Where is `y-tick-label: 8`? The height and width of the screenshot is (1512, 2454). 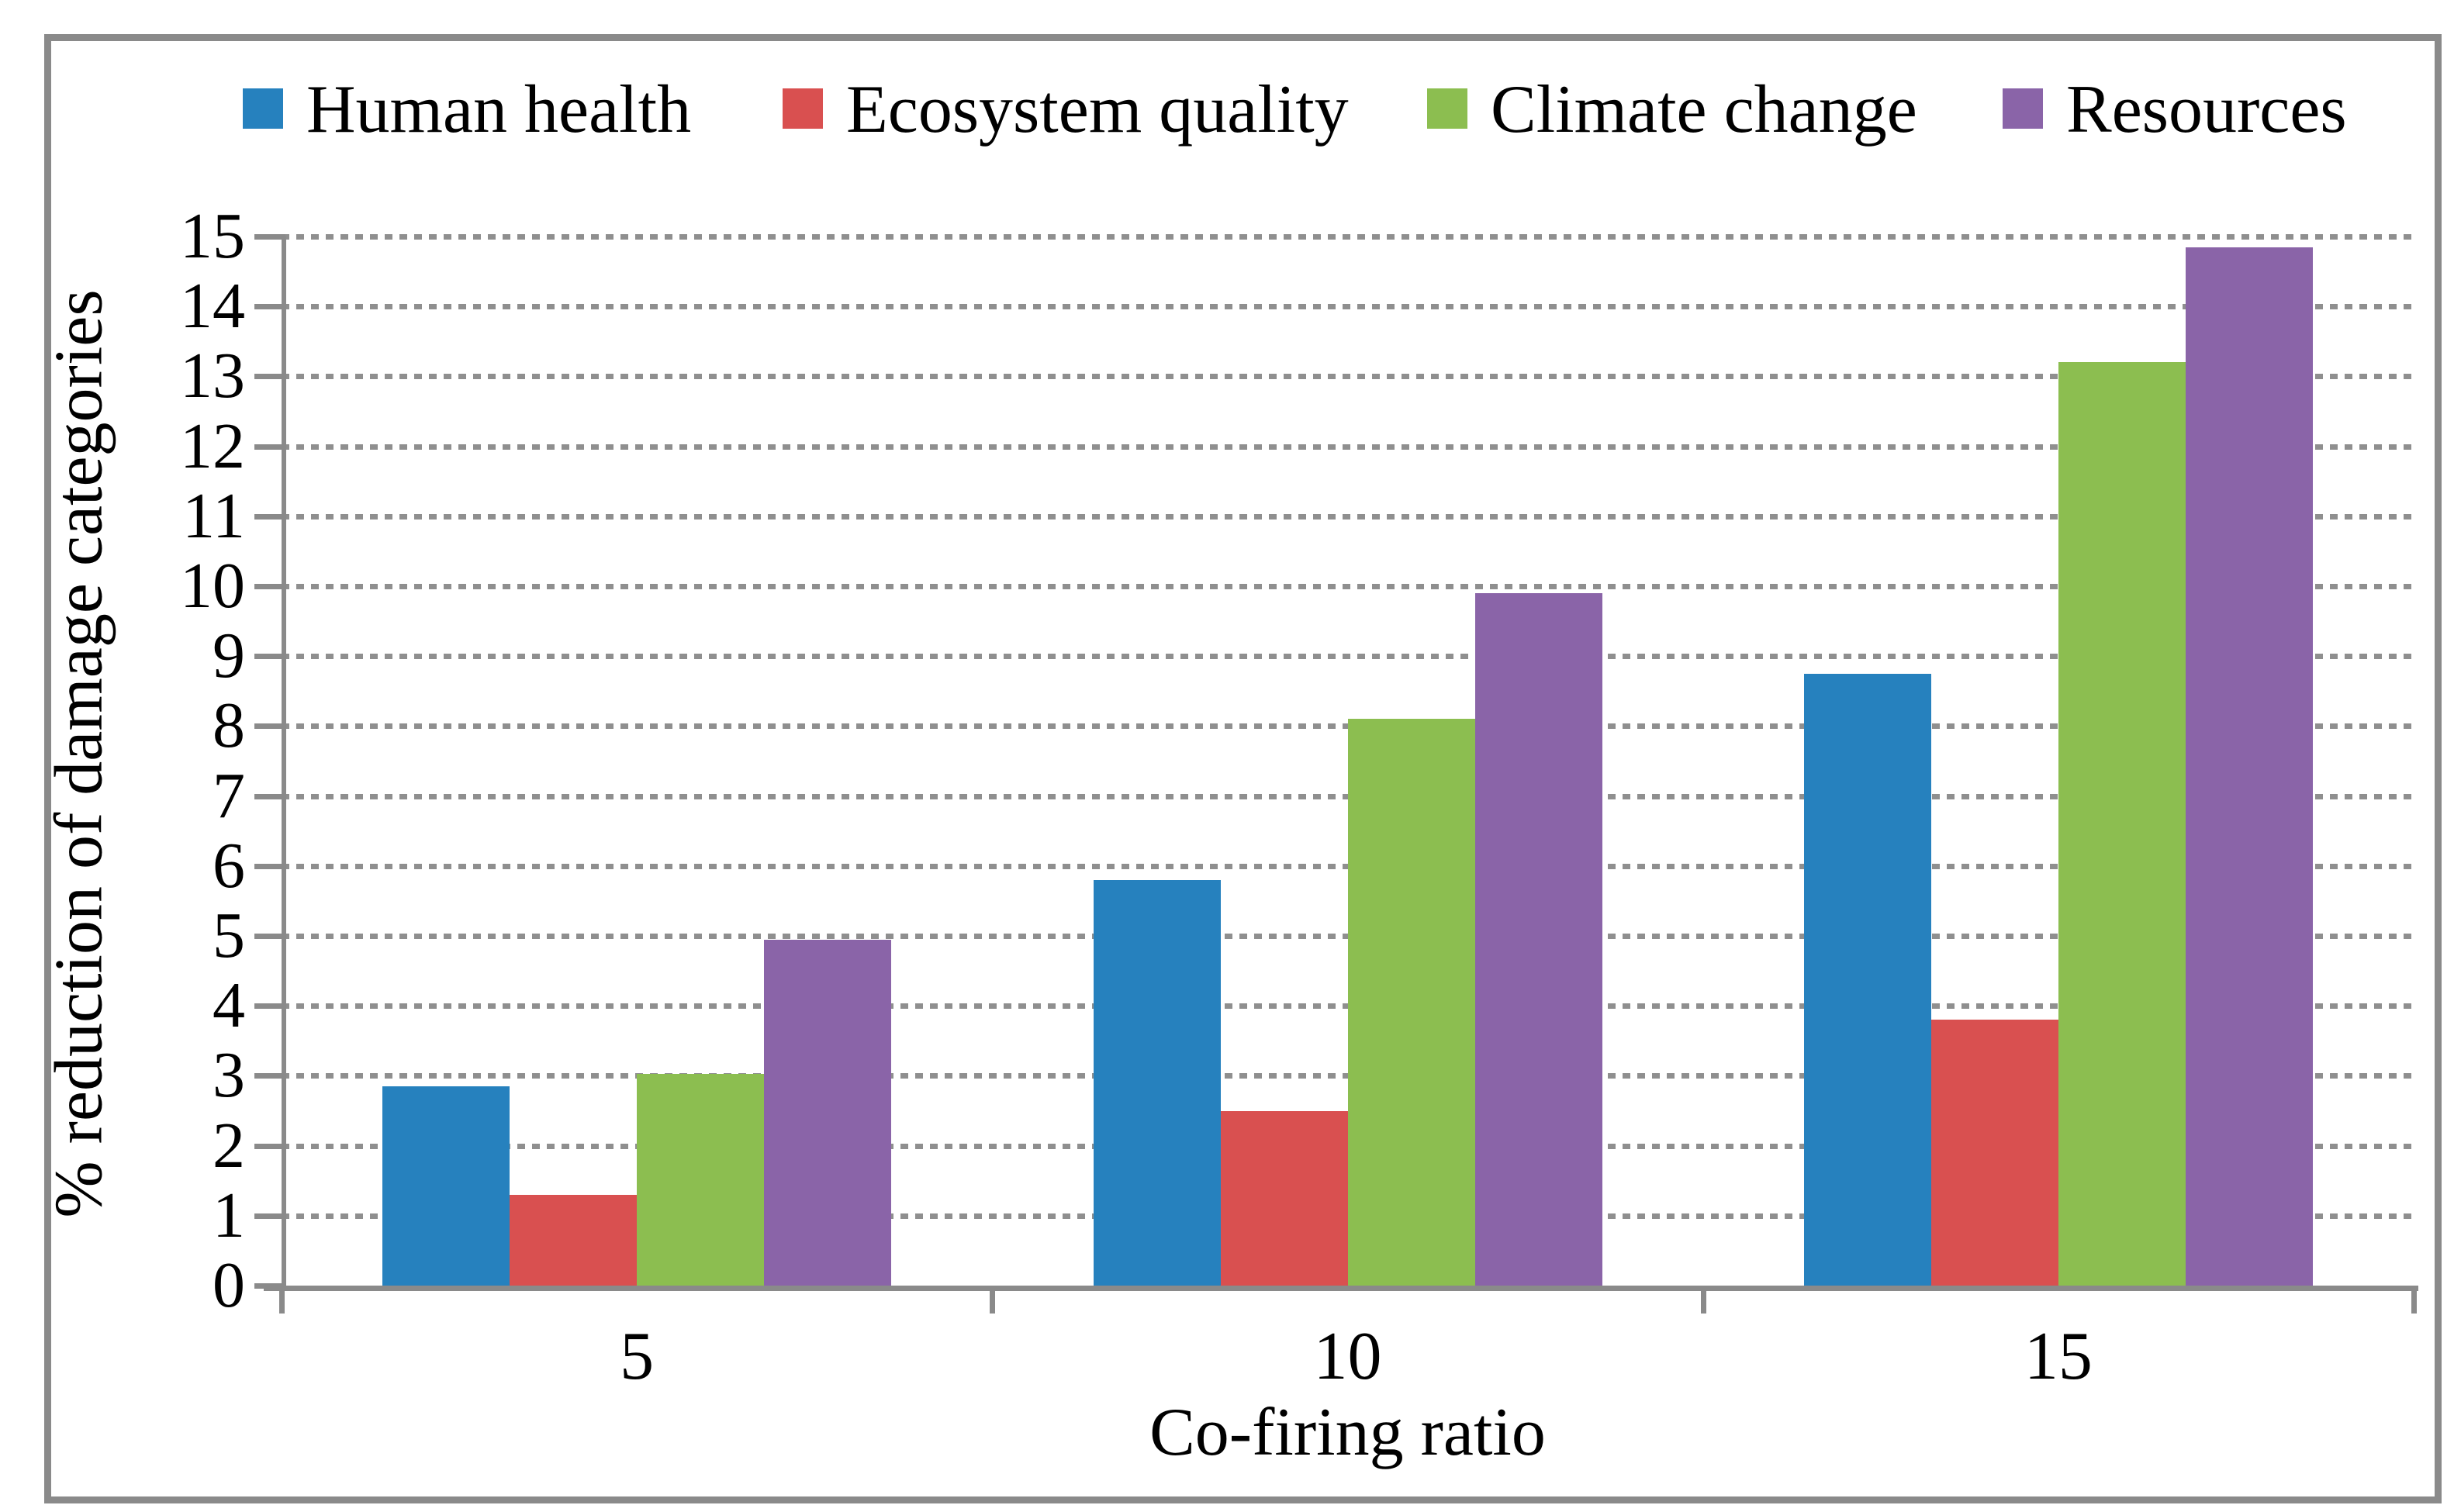 y-tick-label: 8 is located at coordinates (229, 725).